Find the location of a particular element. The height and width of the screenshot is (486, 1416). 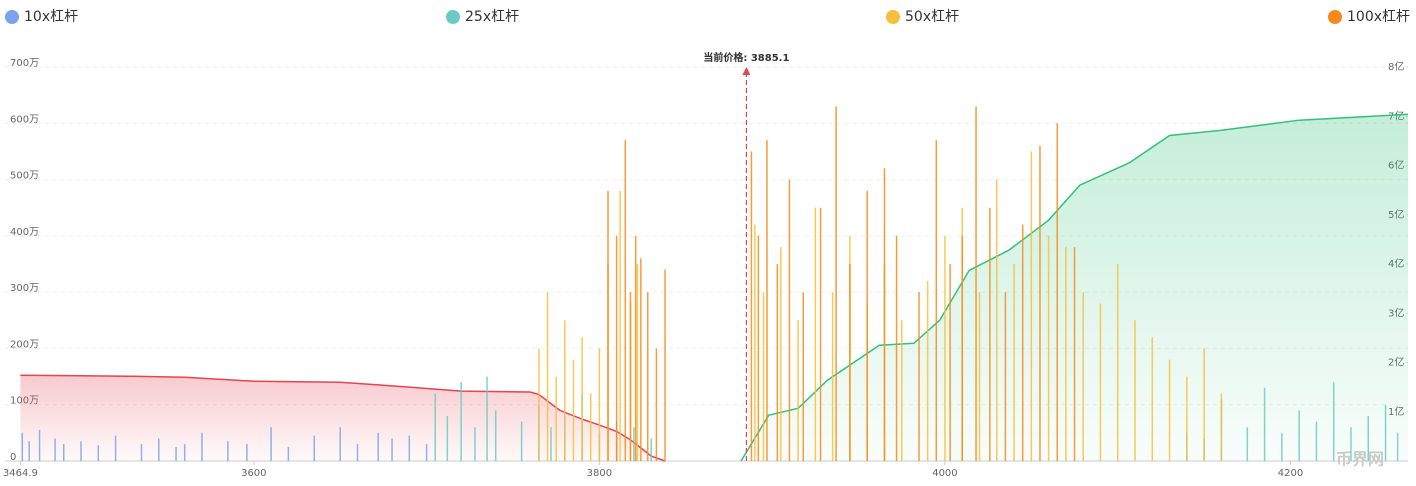

cumulative-line is located at coordinates (343, 418).